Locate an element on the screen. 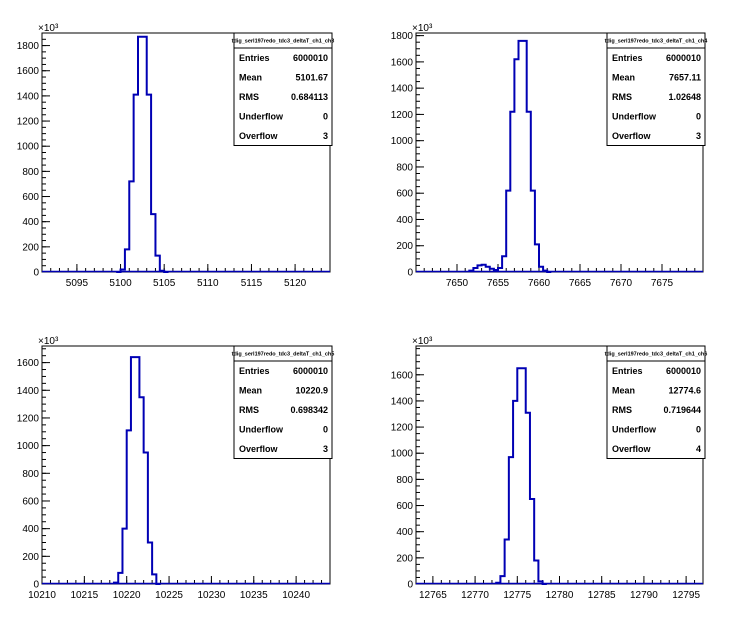  x-tick-label: 7660 is located at coordinates (539, 283).